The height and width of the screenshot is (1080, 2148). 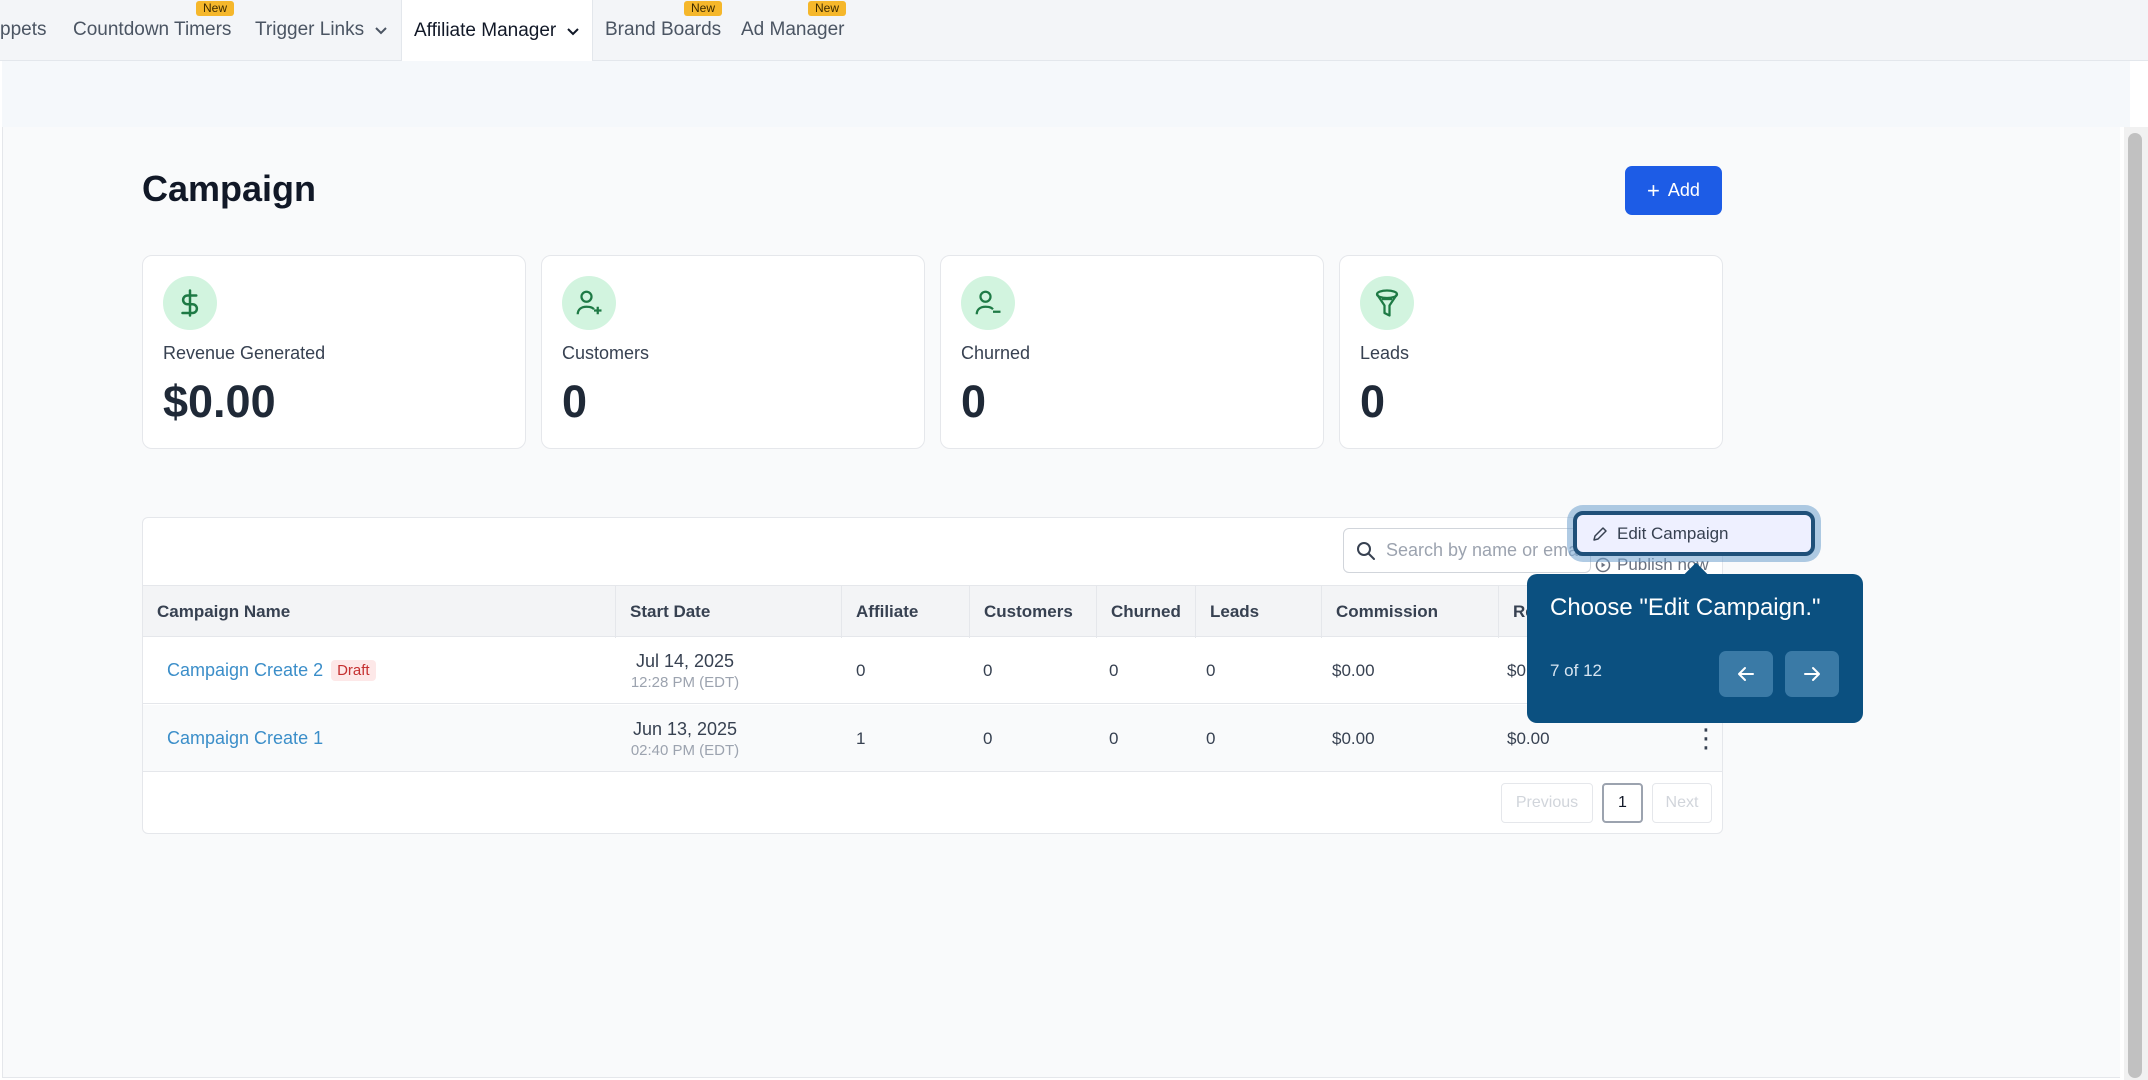 I want to click on nav-item-trigger-links: Trigger Links, so click(x=321, y=30).